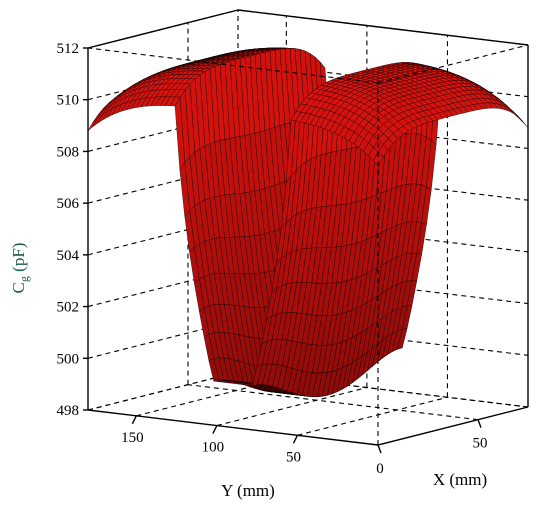  What do you see at coordinates (24, 279) in the screenshot?
I see `z-axis-label-sub: g` at bounding box center [24, 279].